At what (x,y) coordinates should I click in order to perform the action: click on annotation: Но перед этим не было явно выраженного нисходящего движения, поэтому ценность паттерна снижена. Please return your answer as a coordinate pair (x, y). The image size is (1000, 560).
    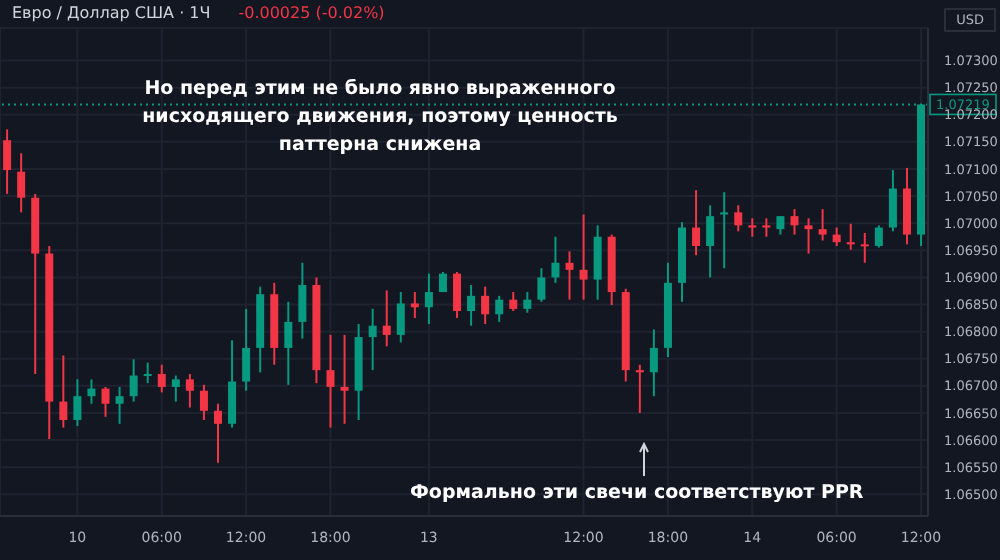
    Looking at the image, I should click on (380, 118).